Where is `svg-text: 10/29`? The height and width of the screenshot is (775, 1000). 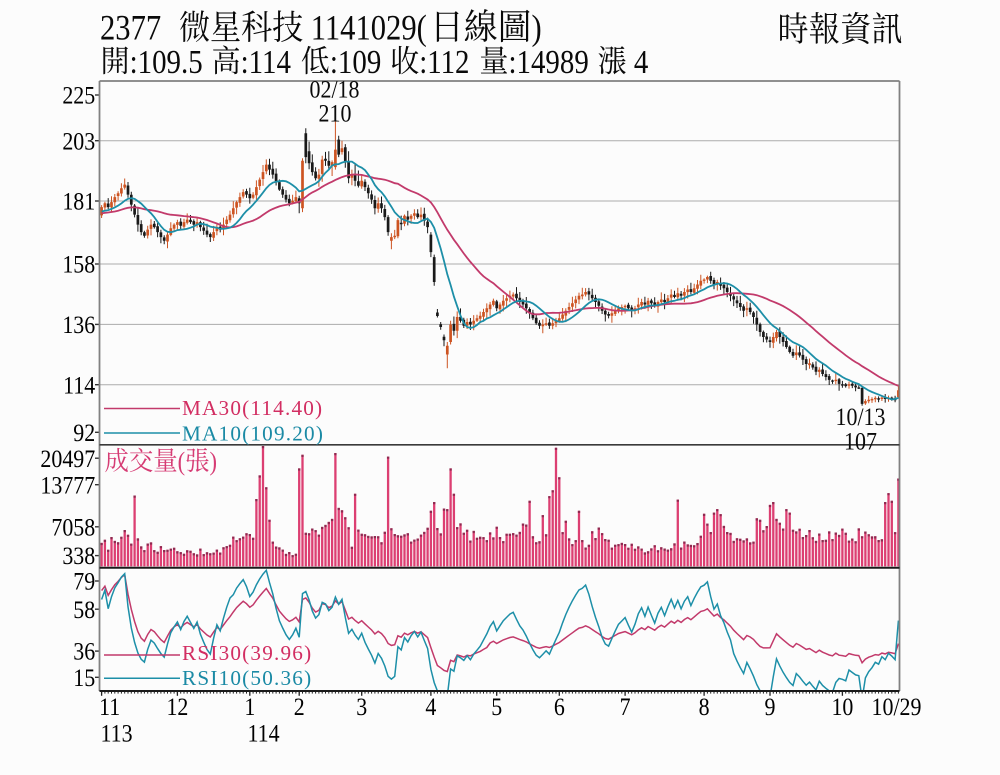
svg-text: 10/29 is located at coordinates (897, 707).